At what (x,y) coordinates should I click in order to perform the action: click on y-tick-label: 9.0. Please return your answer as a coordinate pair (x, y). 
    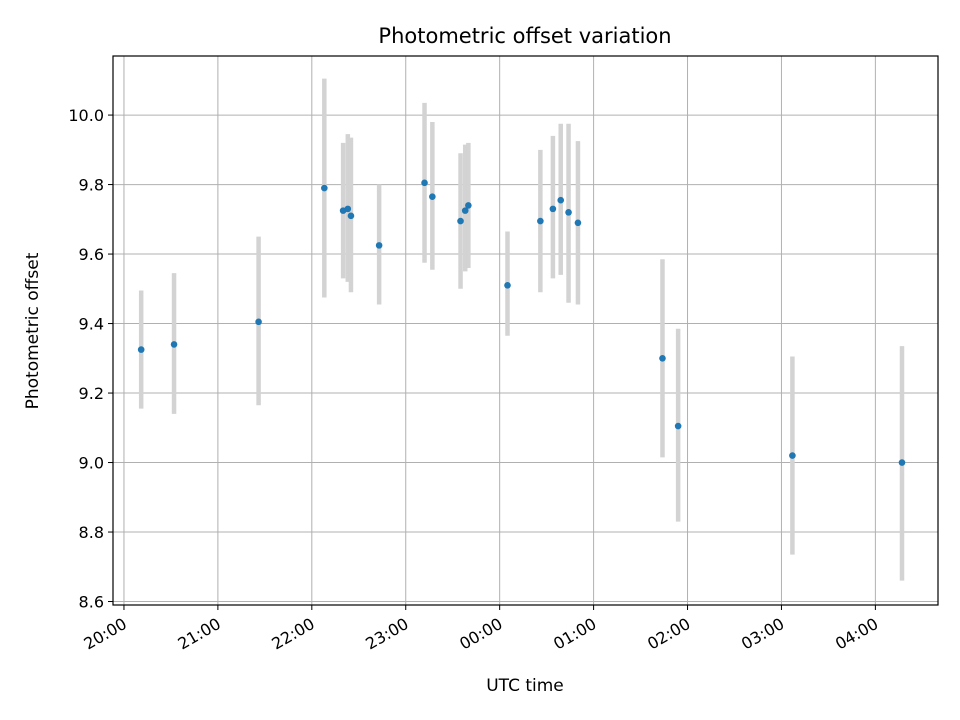
    Looking at the image, I should click on (91, 463).